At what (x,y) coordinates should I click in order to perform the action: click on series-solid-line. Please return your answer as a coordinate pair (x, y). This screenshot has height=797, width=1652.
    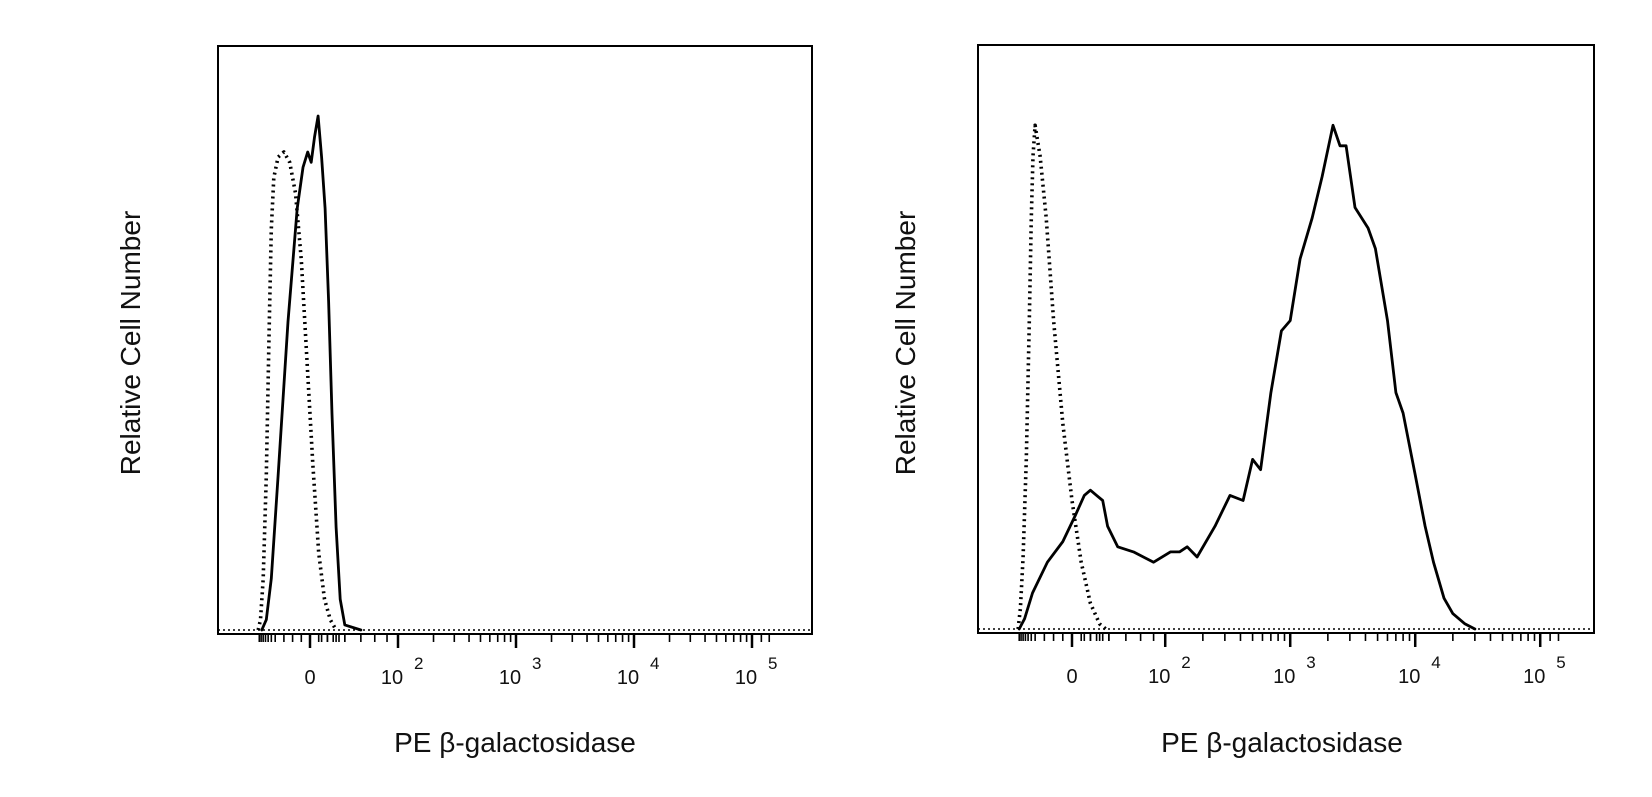
    Looking at the image, I should click on (311, 373).